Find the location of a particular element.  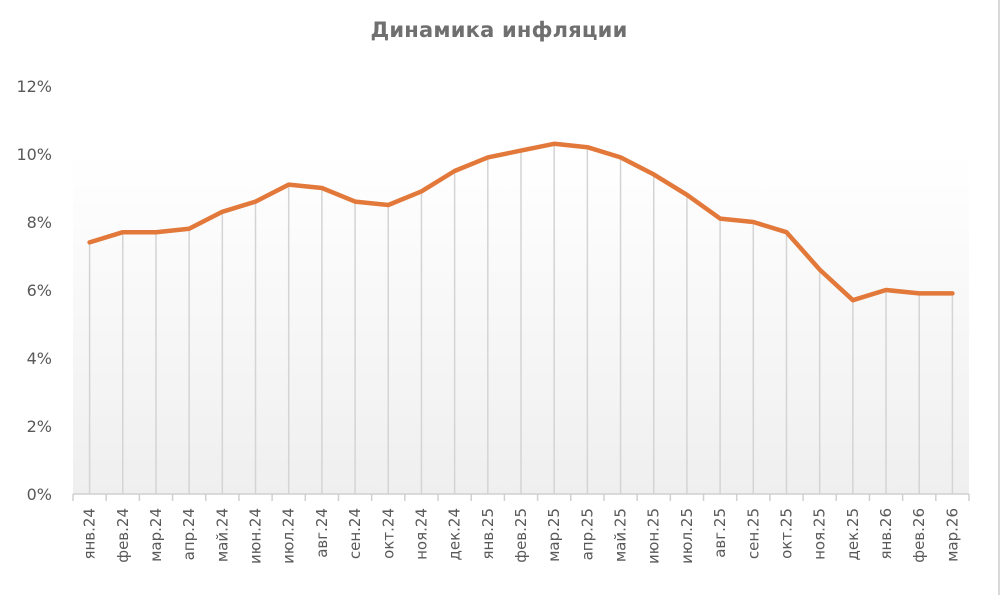

x-tick-label: май.25 is located at coordinates (621, 535).